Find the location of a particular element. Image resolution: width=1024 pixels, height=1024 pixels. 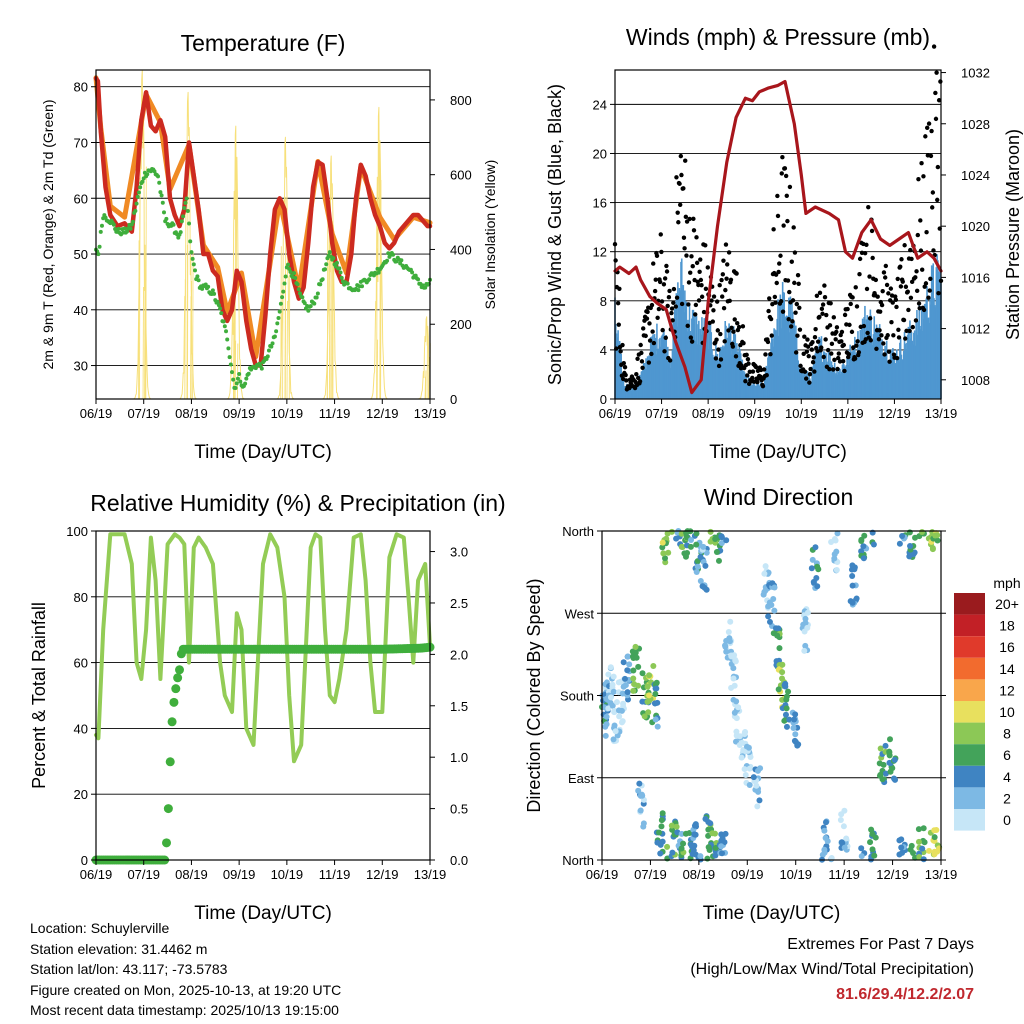

wind_direction-y-tick-label: West is located at coordinates (580, 613).